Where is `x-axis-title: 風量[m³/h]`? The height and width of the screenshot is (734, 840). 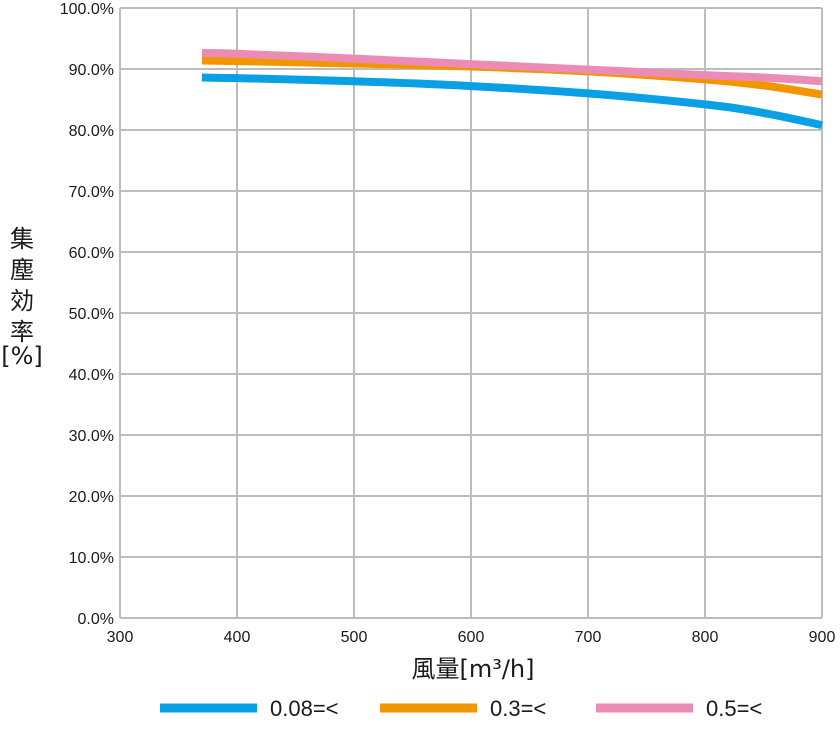
x-axis-title: 風量[m³/h] is located at coordinates (472, 669).